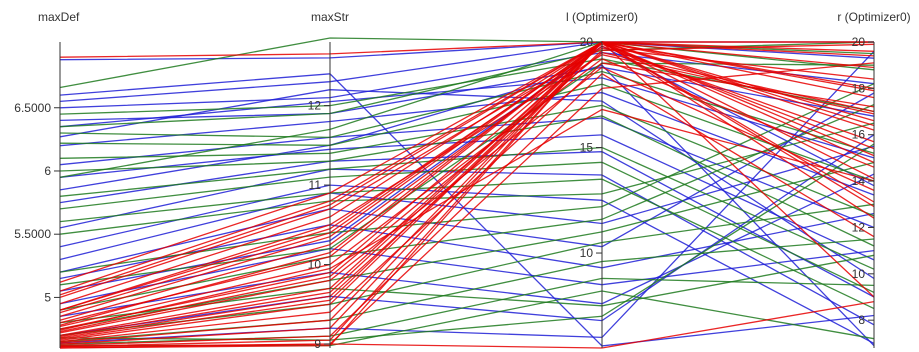  What do you see at coordinates (859, 135) in the screenshot?
I see `tick-label: 16` at bounding box center [859, 135].